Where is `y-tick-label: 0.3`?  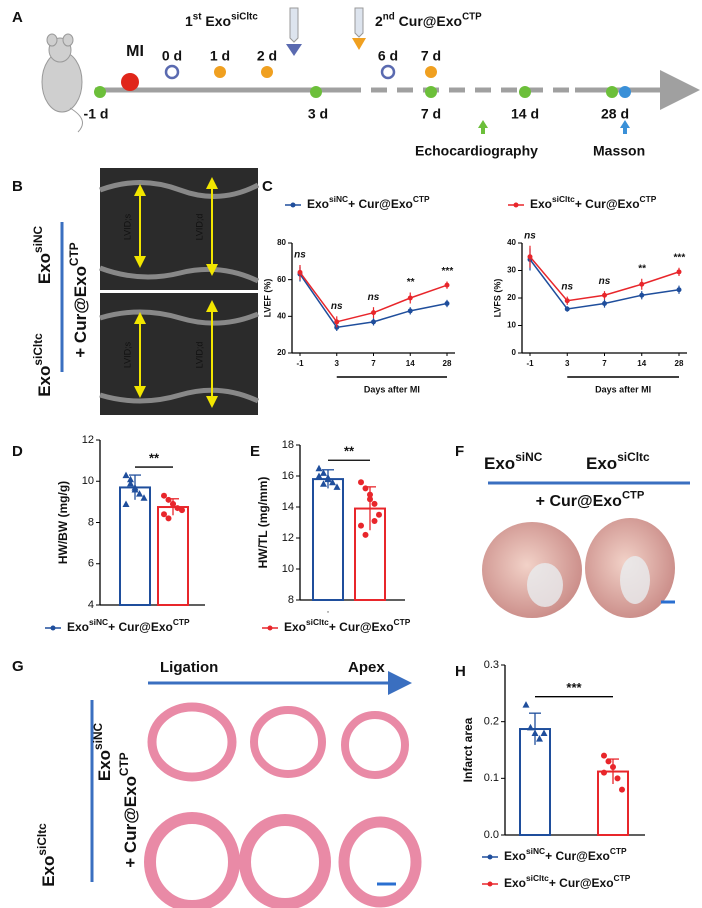
y-tick-label: 0.3 is located at coordinates (491, 665).